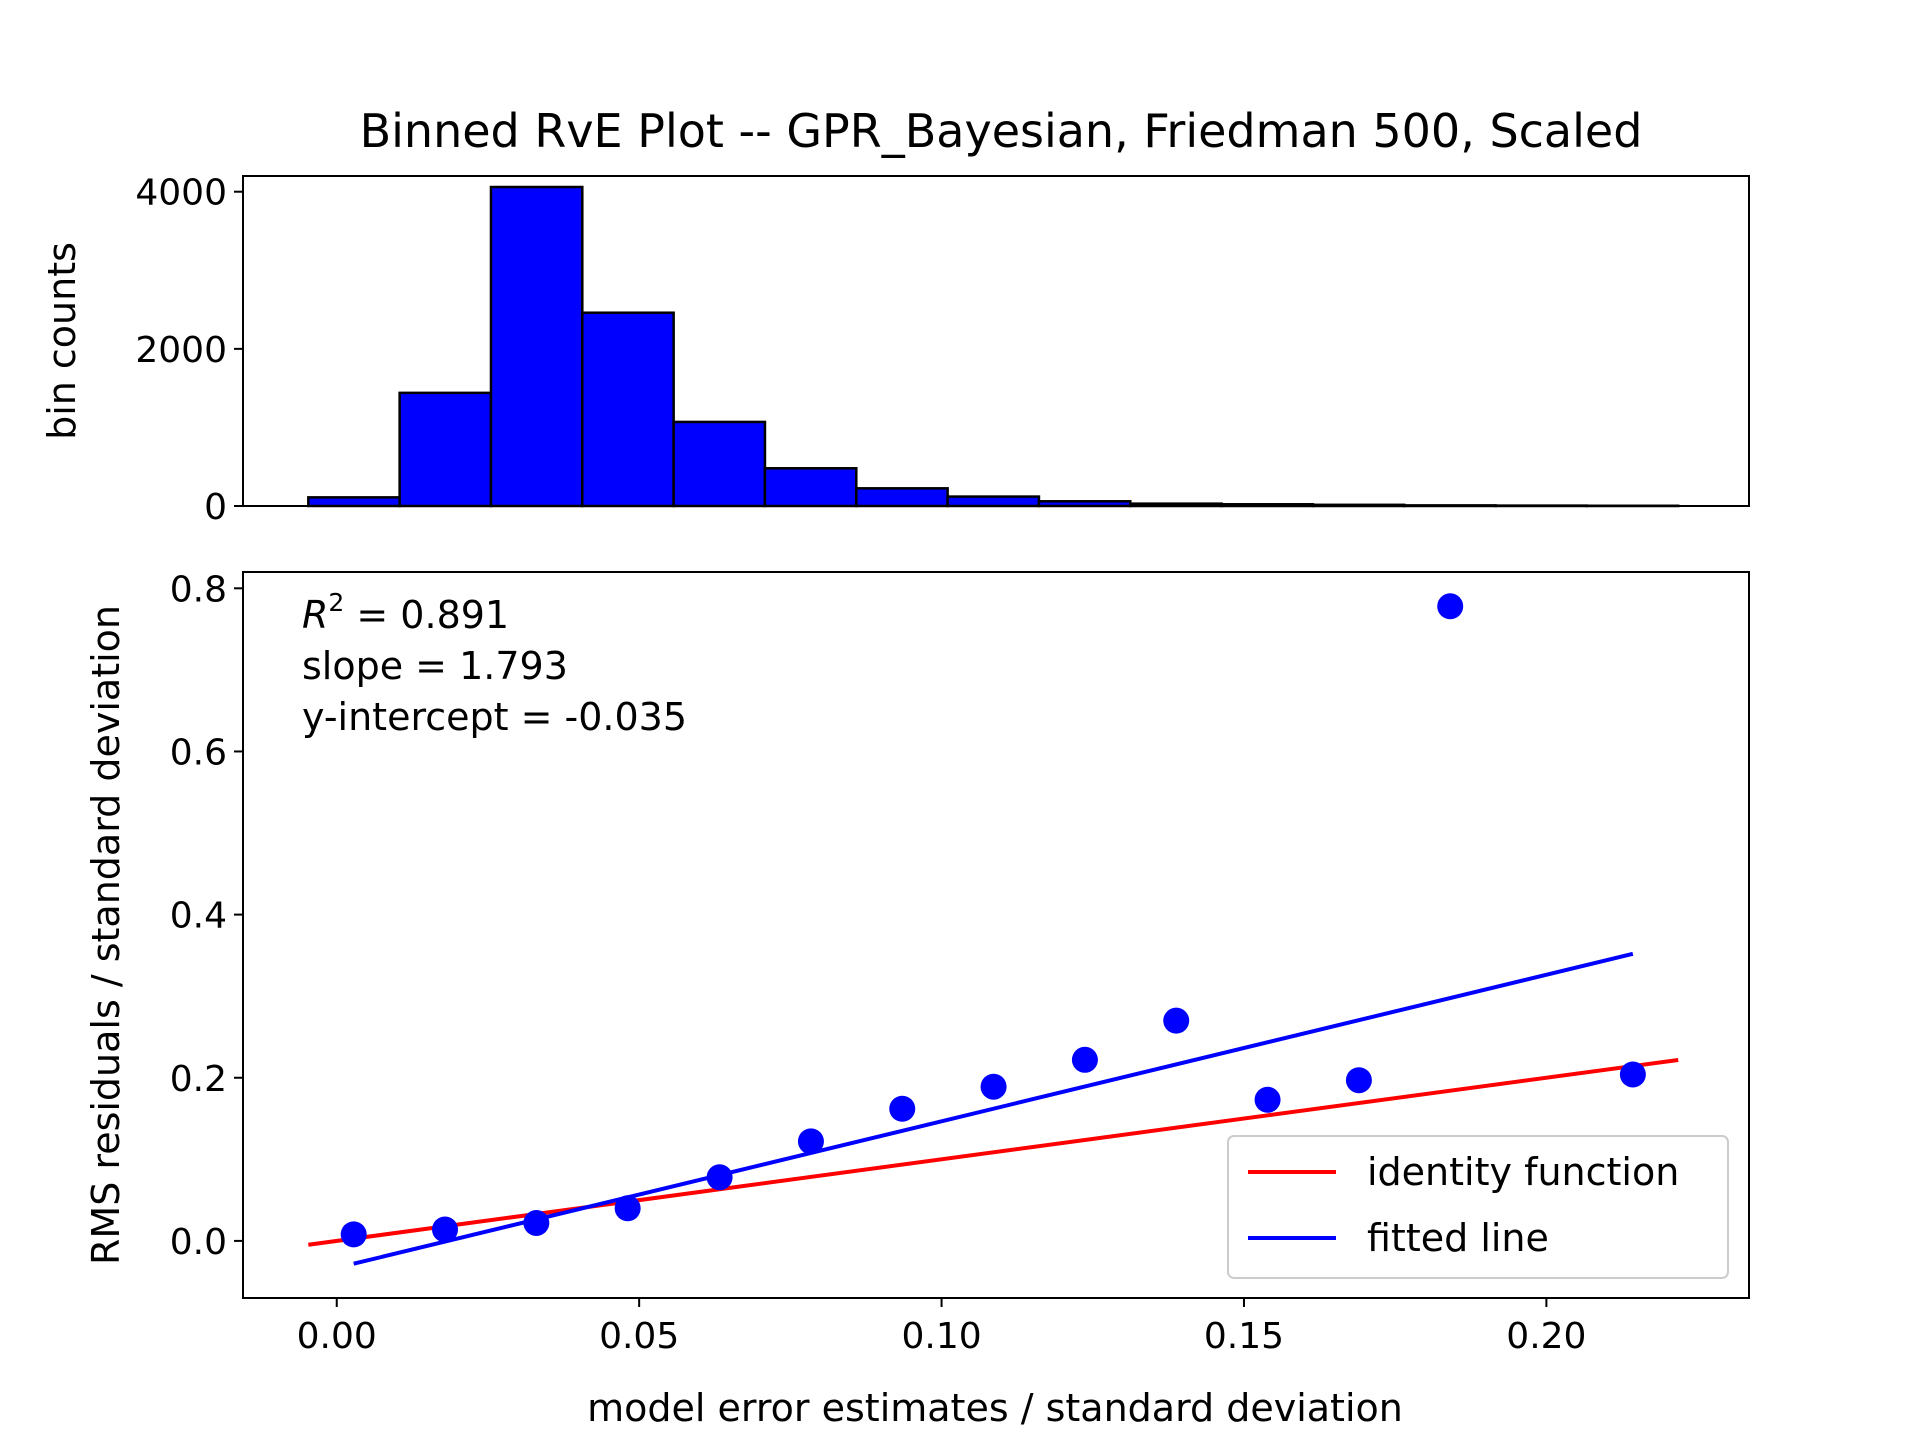 This screenshot has width=1920, height=1440. What do you see at coordinates (336, 602) in the screenshot?
I see `r-squared-exponent: 2` at bounding box center [336, 602].